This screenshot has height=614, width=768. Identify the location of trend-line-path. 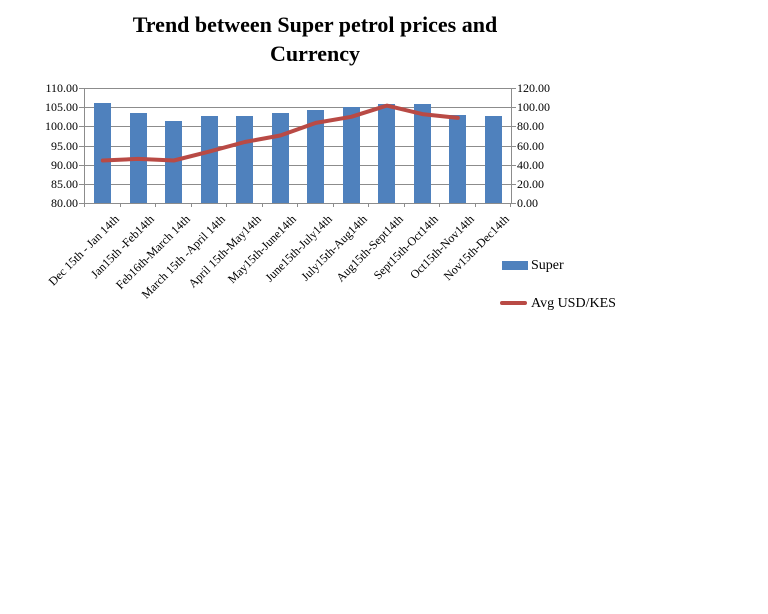
(280, 133).